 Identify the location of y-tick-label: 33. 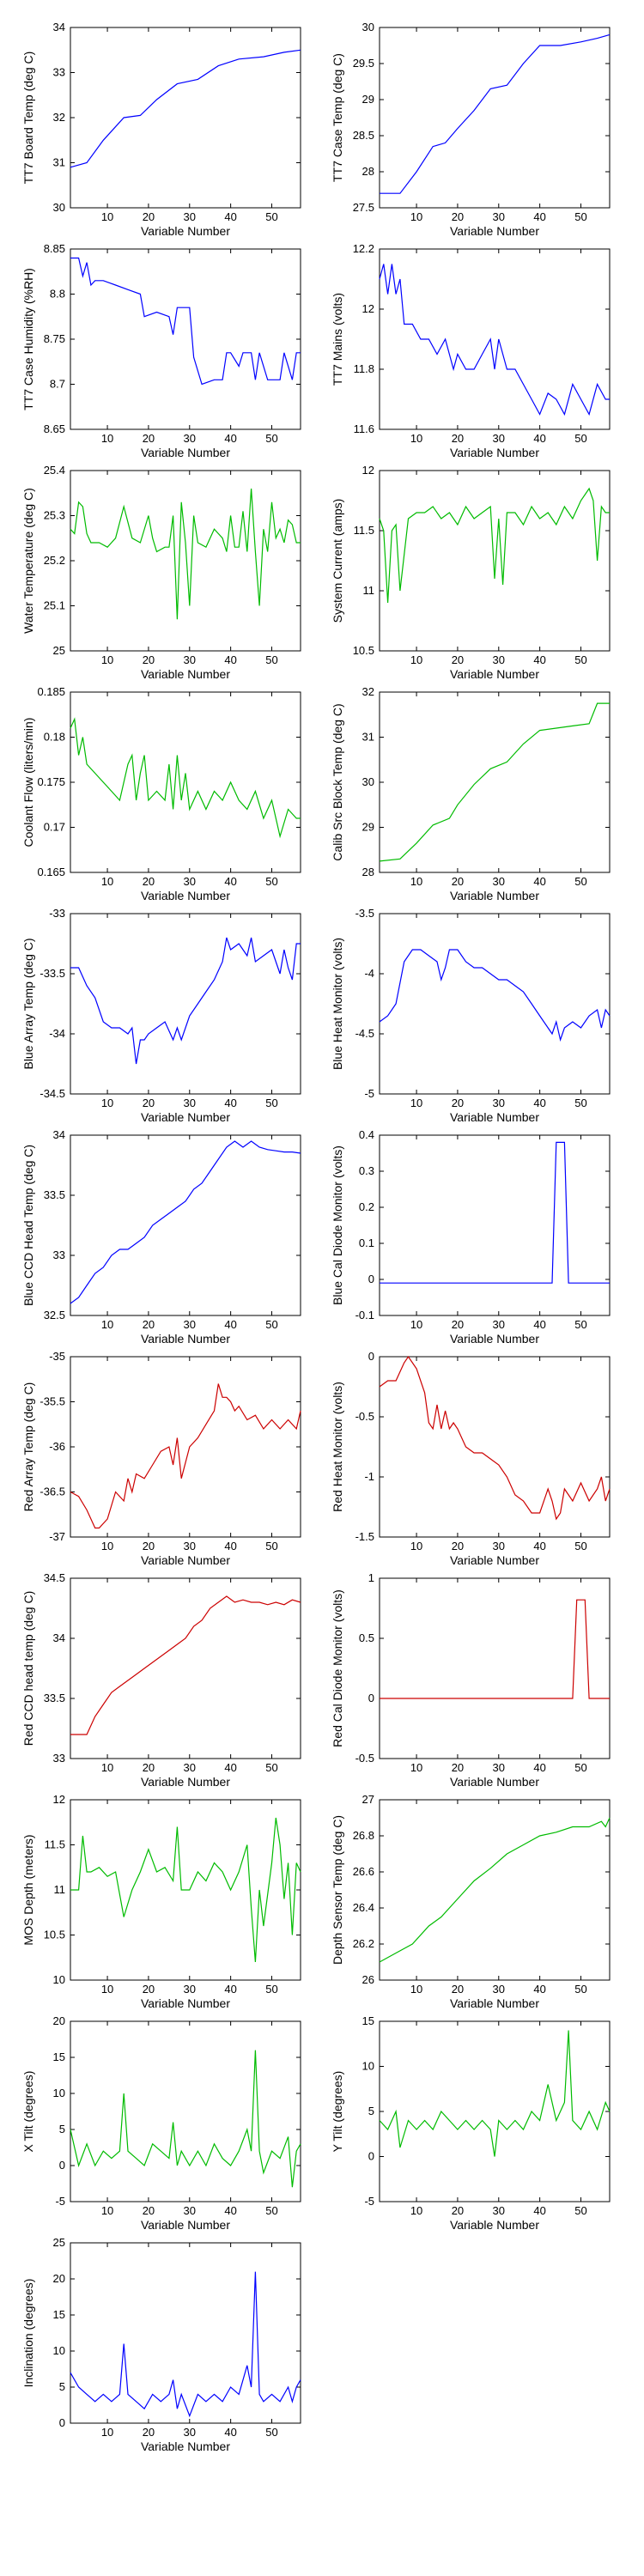
(59, 1759).